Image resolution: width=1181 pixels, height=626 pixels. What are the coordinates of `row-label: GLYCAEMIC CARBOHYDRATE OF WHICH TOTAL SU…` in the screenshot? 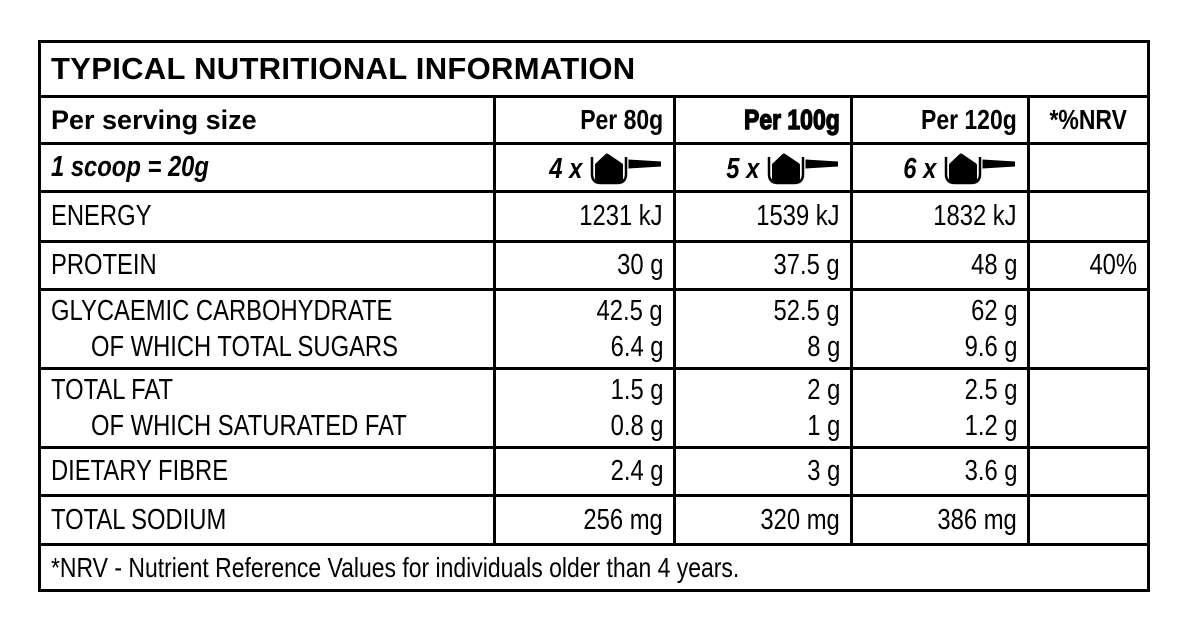 It's located at (267, 329).